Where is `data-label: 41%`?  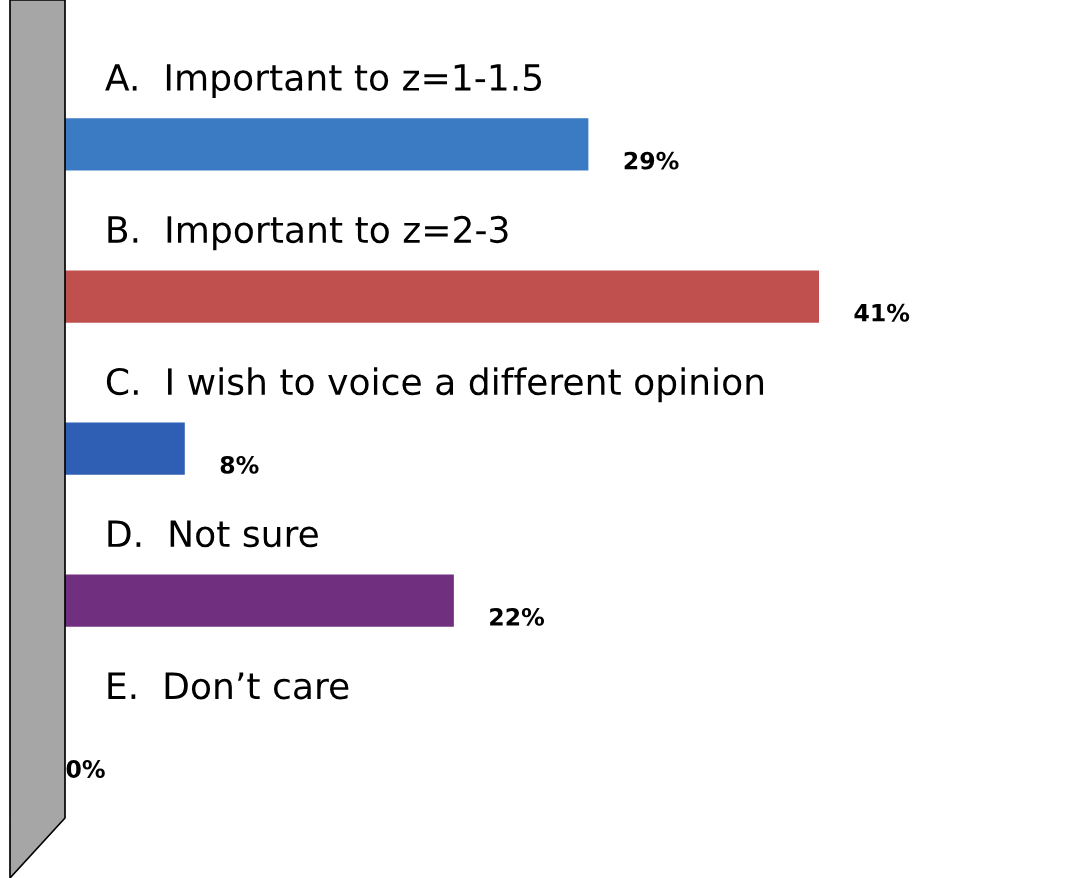 data-label: 41% is located at coordinates (882, 312).